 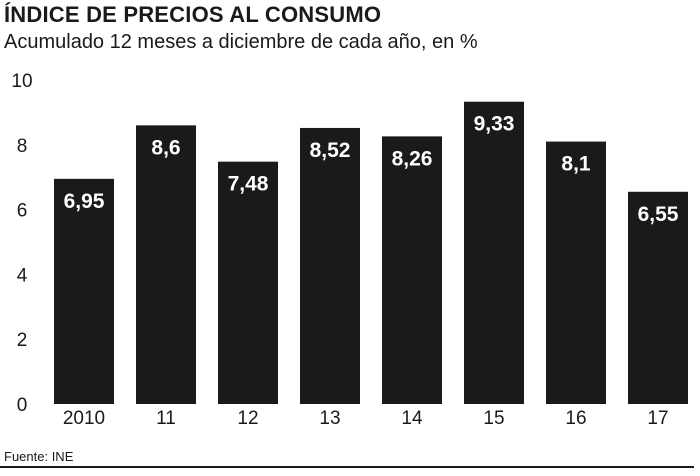 I want to click on bar-value-label: 8,6, so click(x=165, y=147).